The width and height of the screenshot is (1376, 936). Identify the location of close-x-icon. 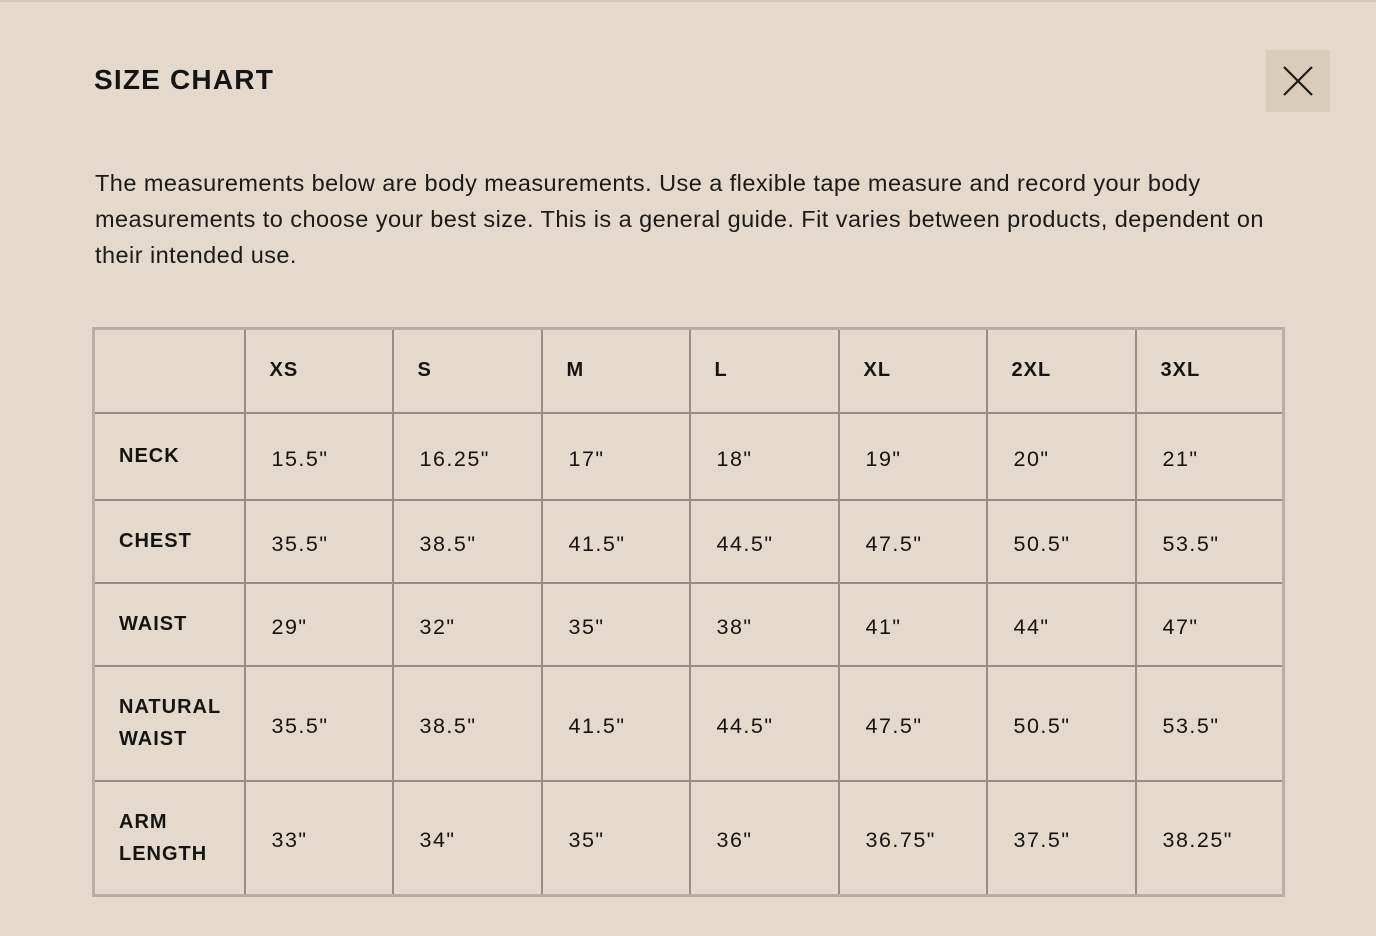
(1298, 81).